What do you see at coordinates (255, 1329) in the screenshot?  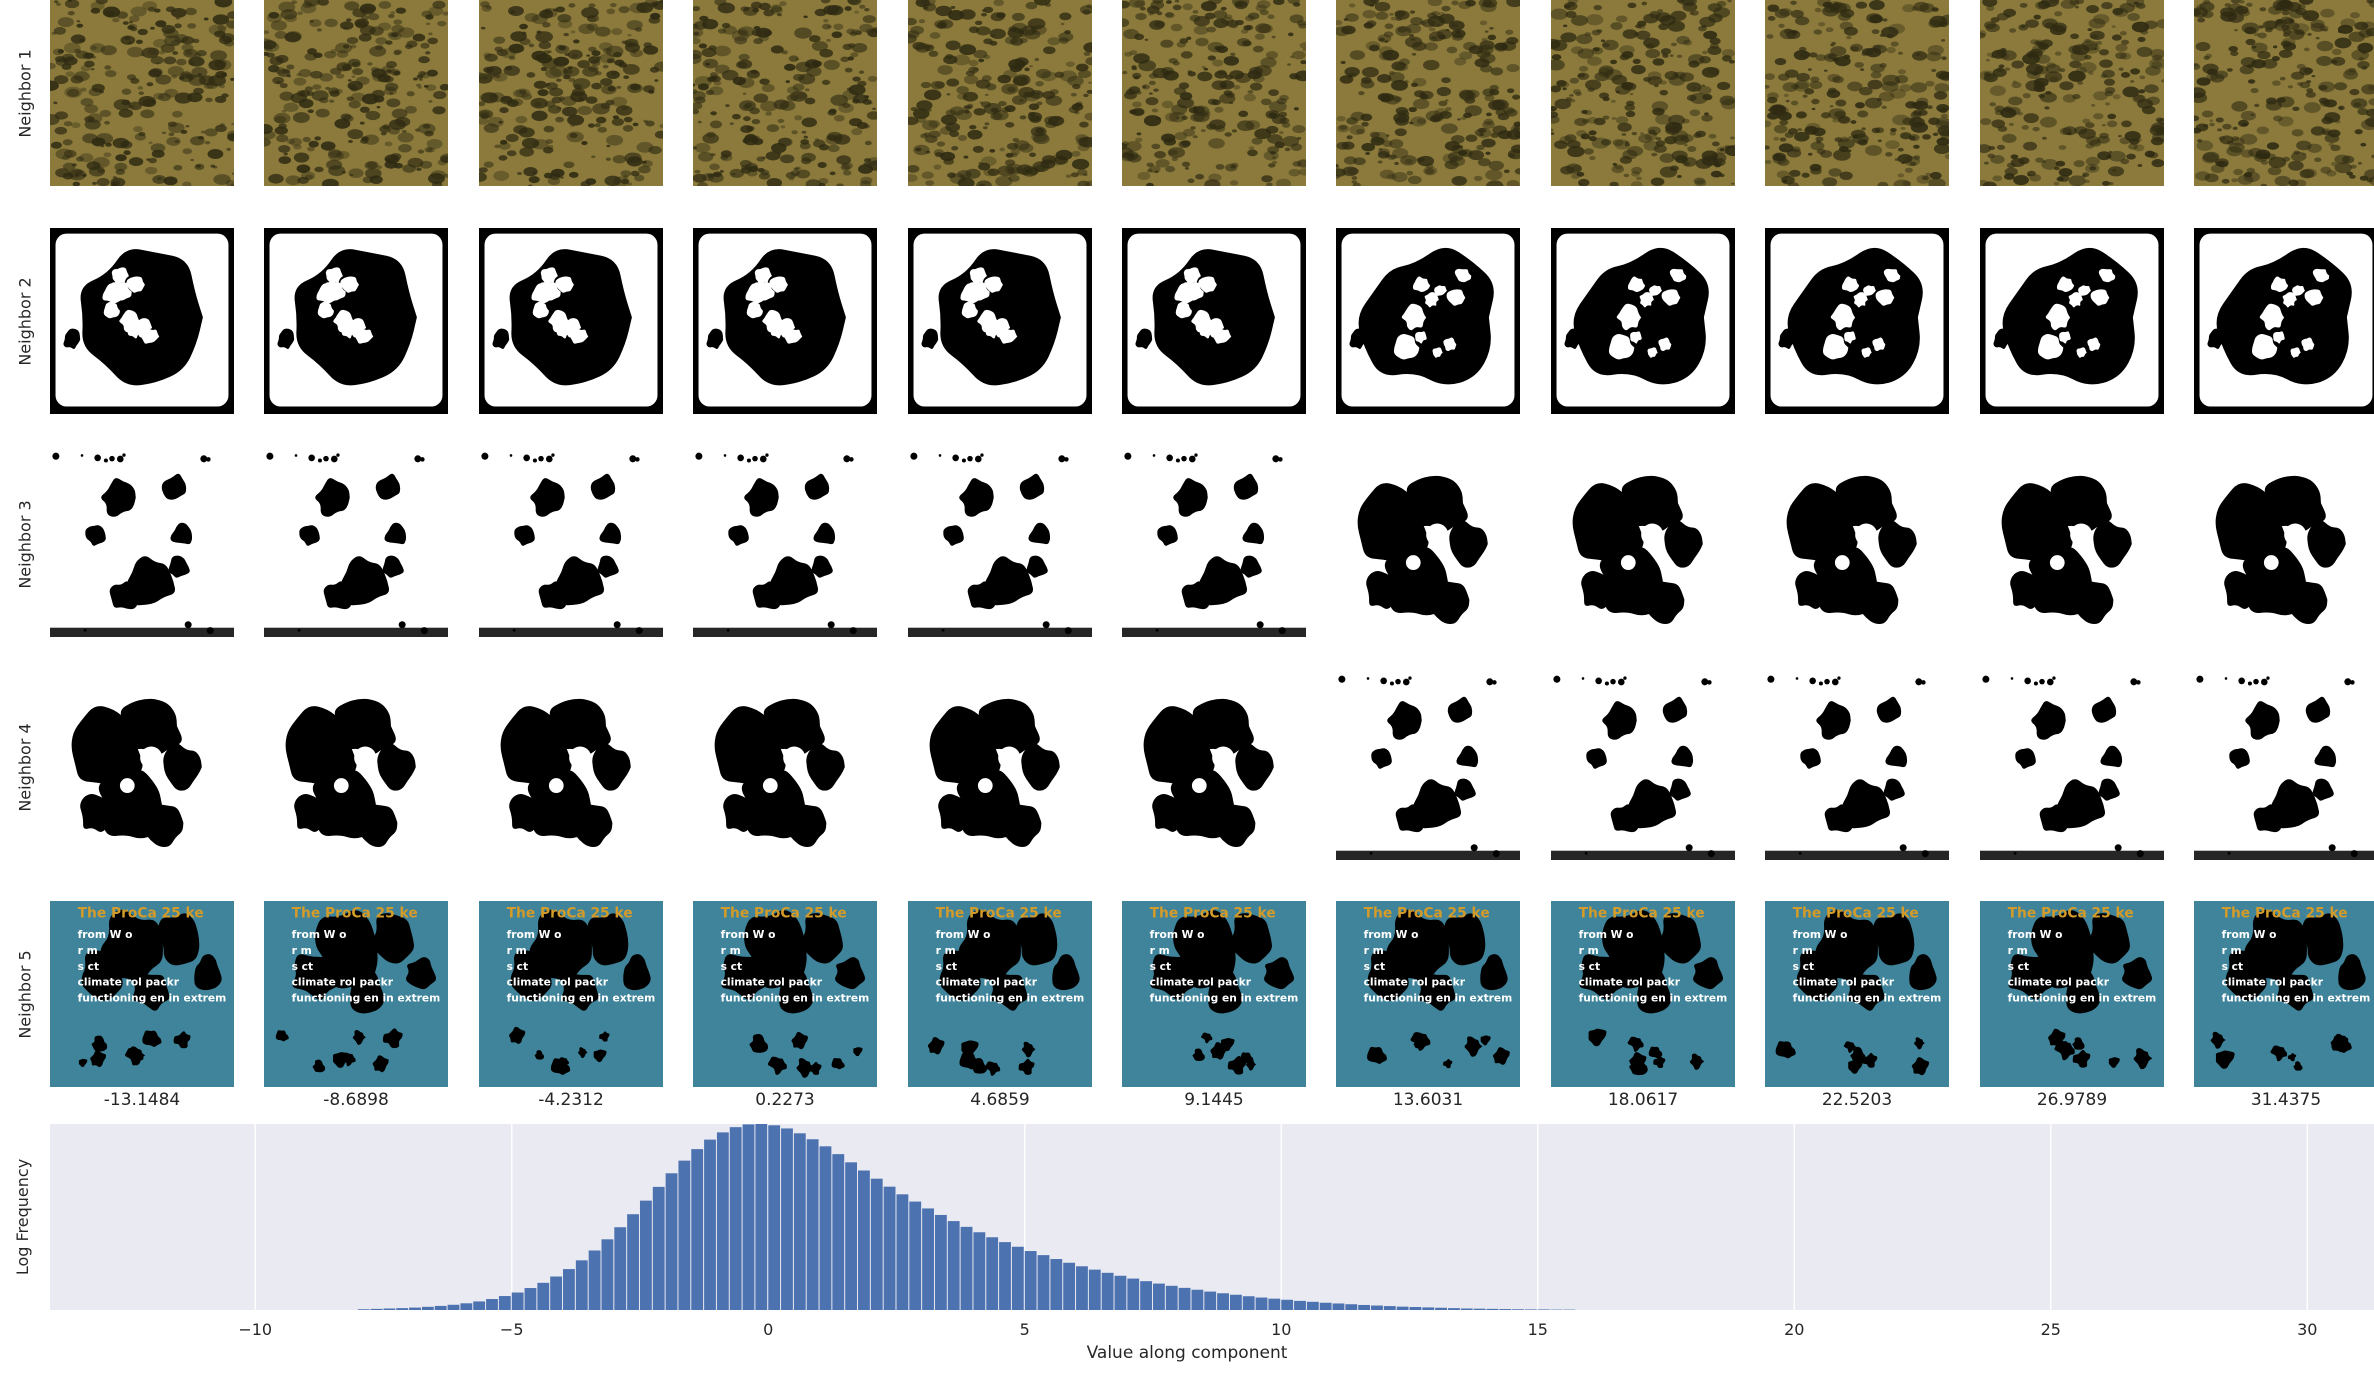 I see `x-tick-label: −10` at bounding box center [255, 1329].